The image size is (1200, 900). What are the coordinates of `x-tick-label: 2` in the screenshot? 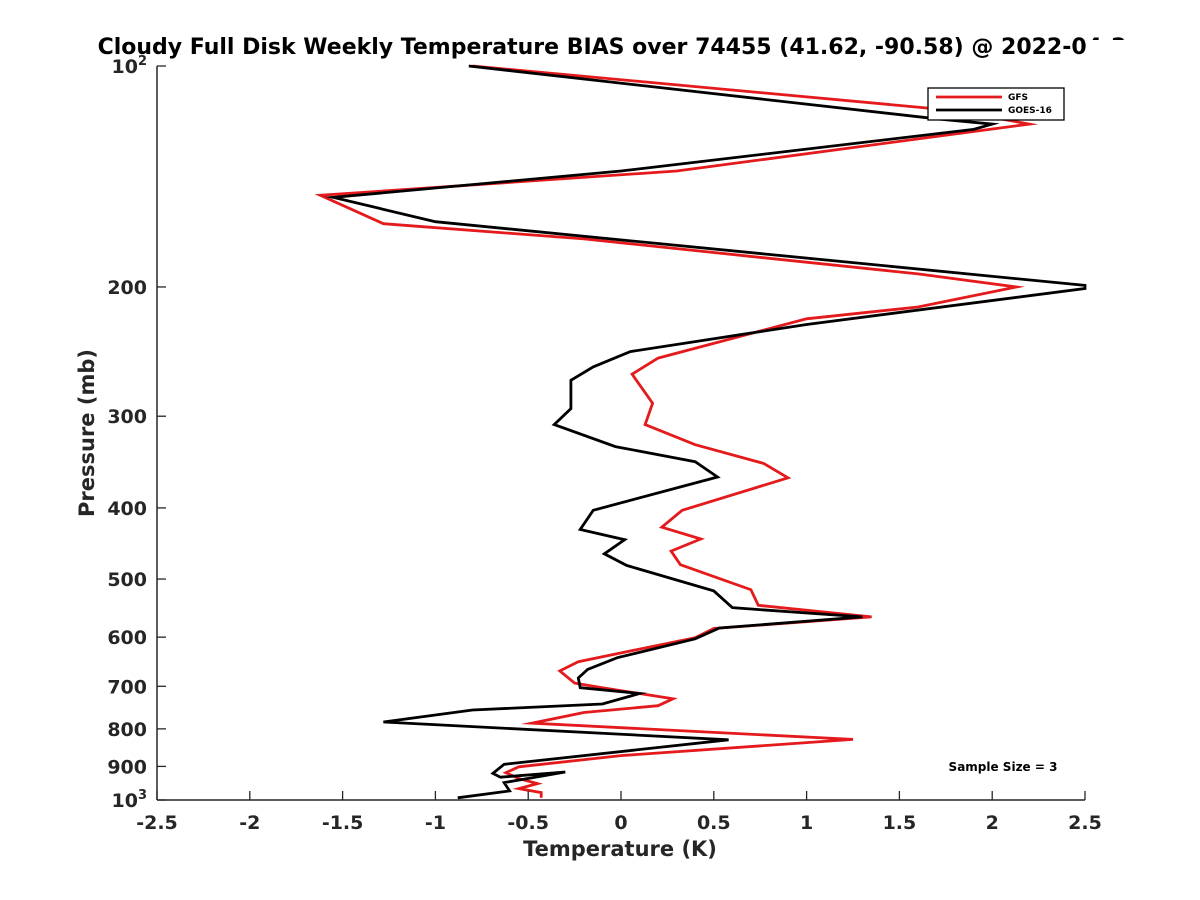 It's located at (992, 823).